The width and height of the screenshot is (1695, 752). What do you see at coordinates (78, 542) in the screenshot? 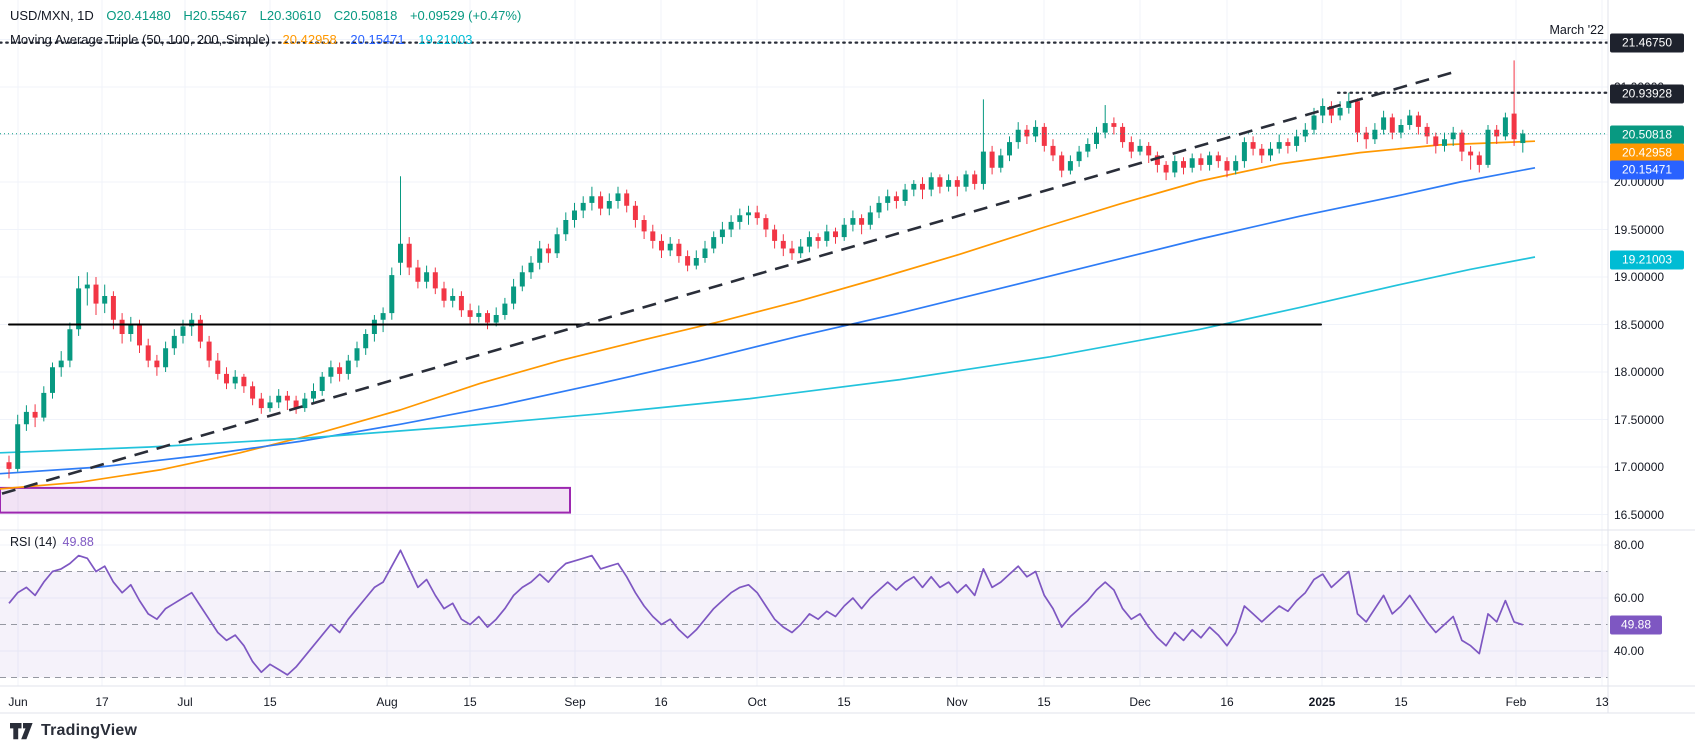
I see `rsi-value: 49.88` at bounding box center [78, 542].